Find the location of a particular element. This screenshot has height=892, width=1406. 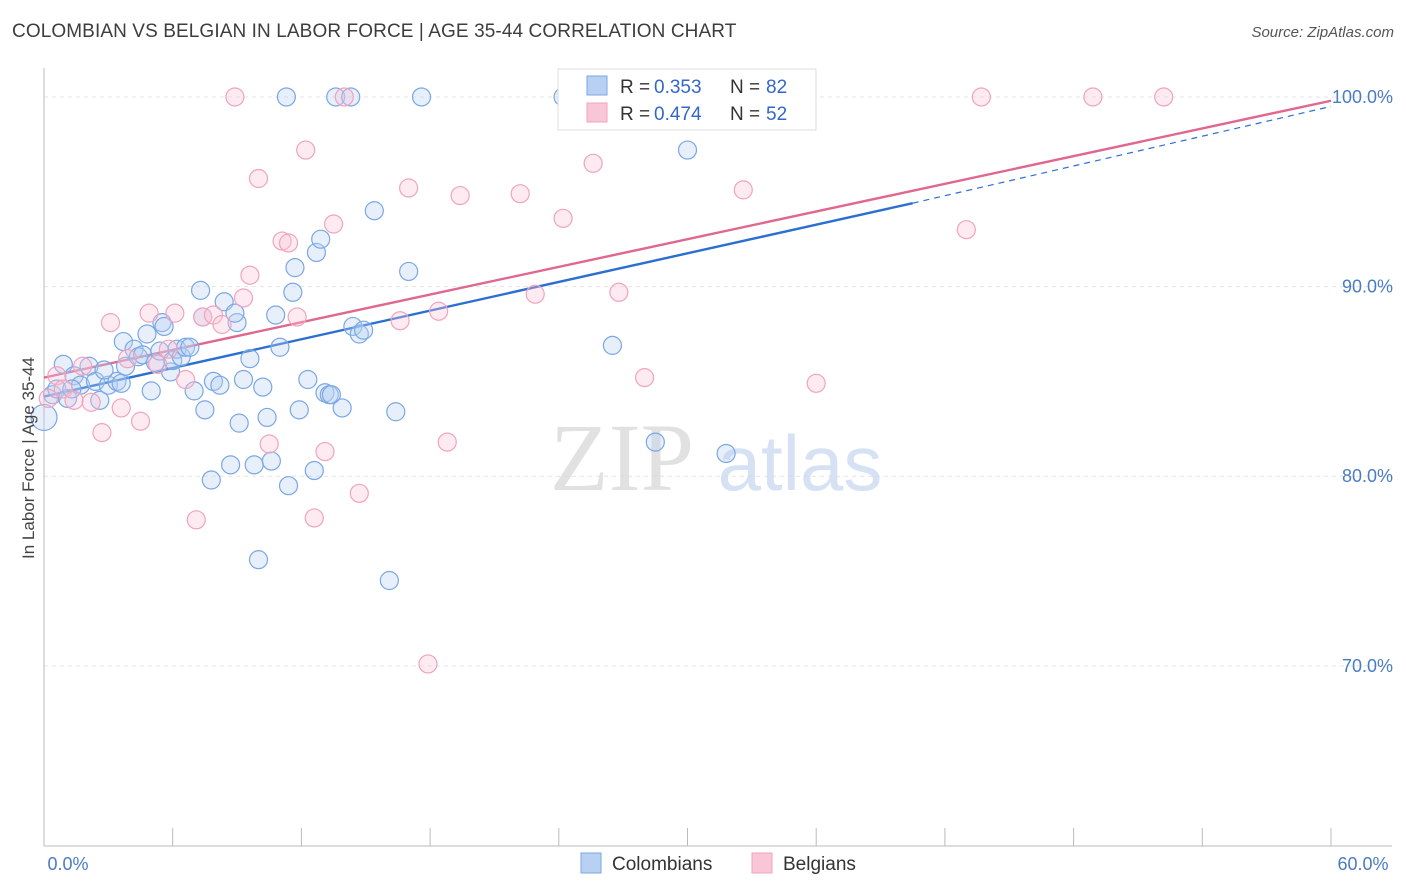

y-tick-label-3: 100.0% is located at coordinates (1362, 97).